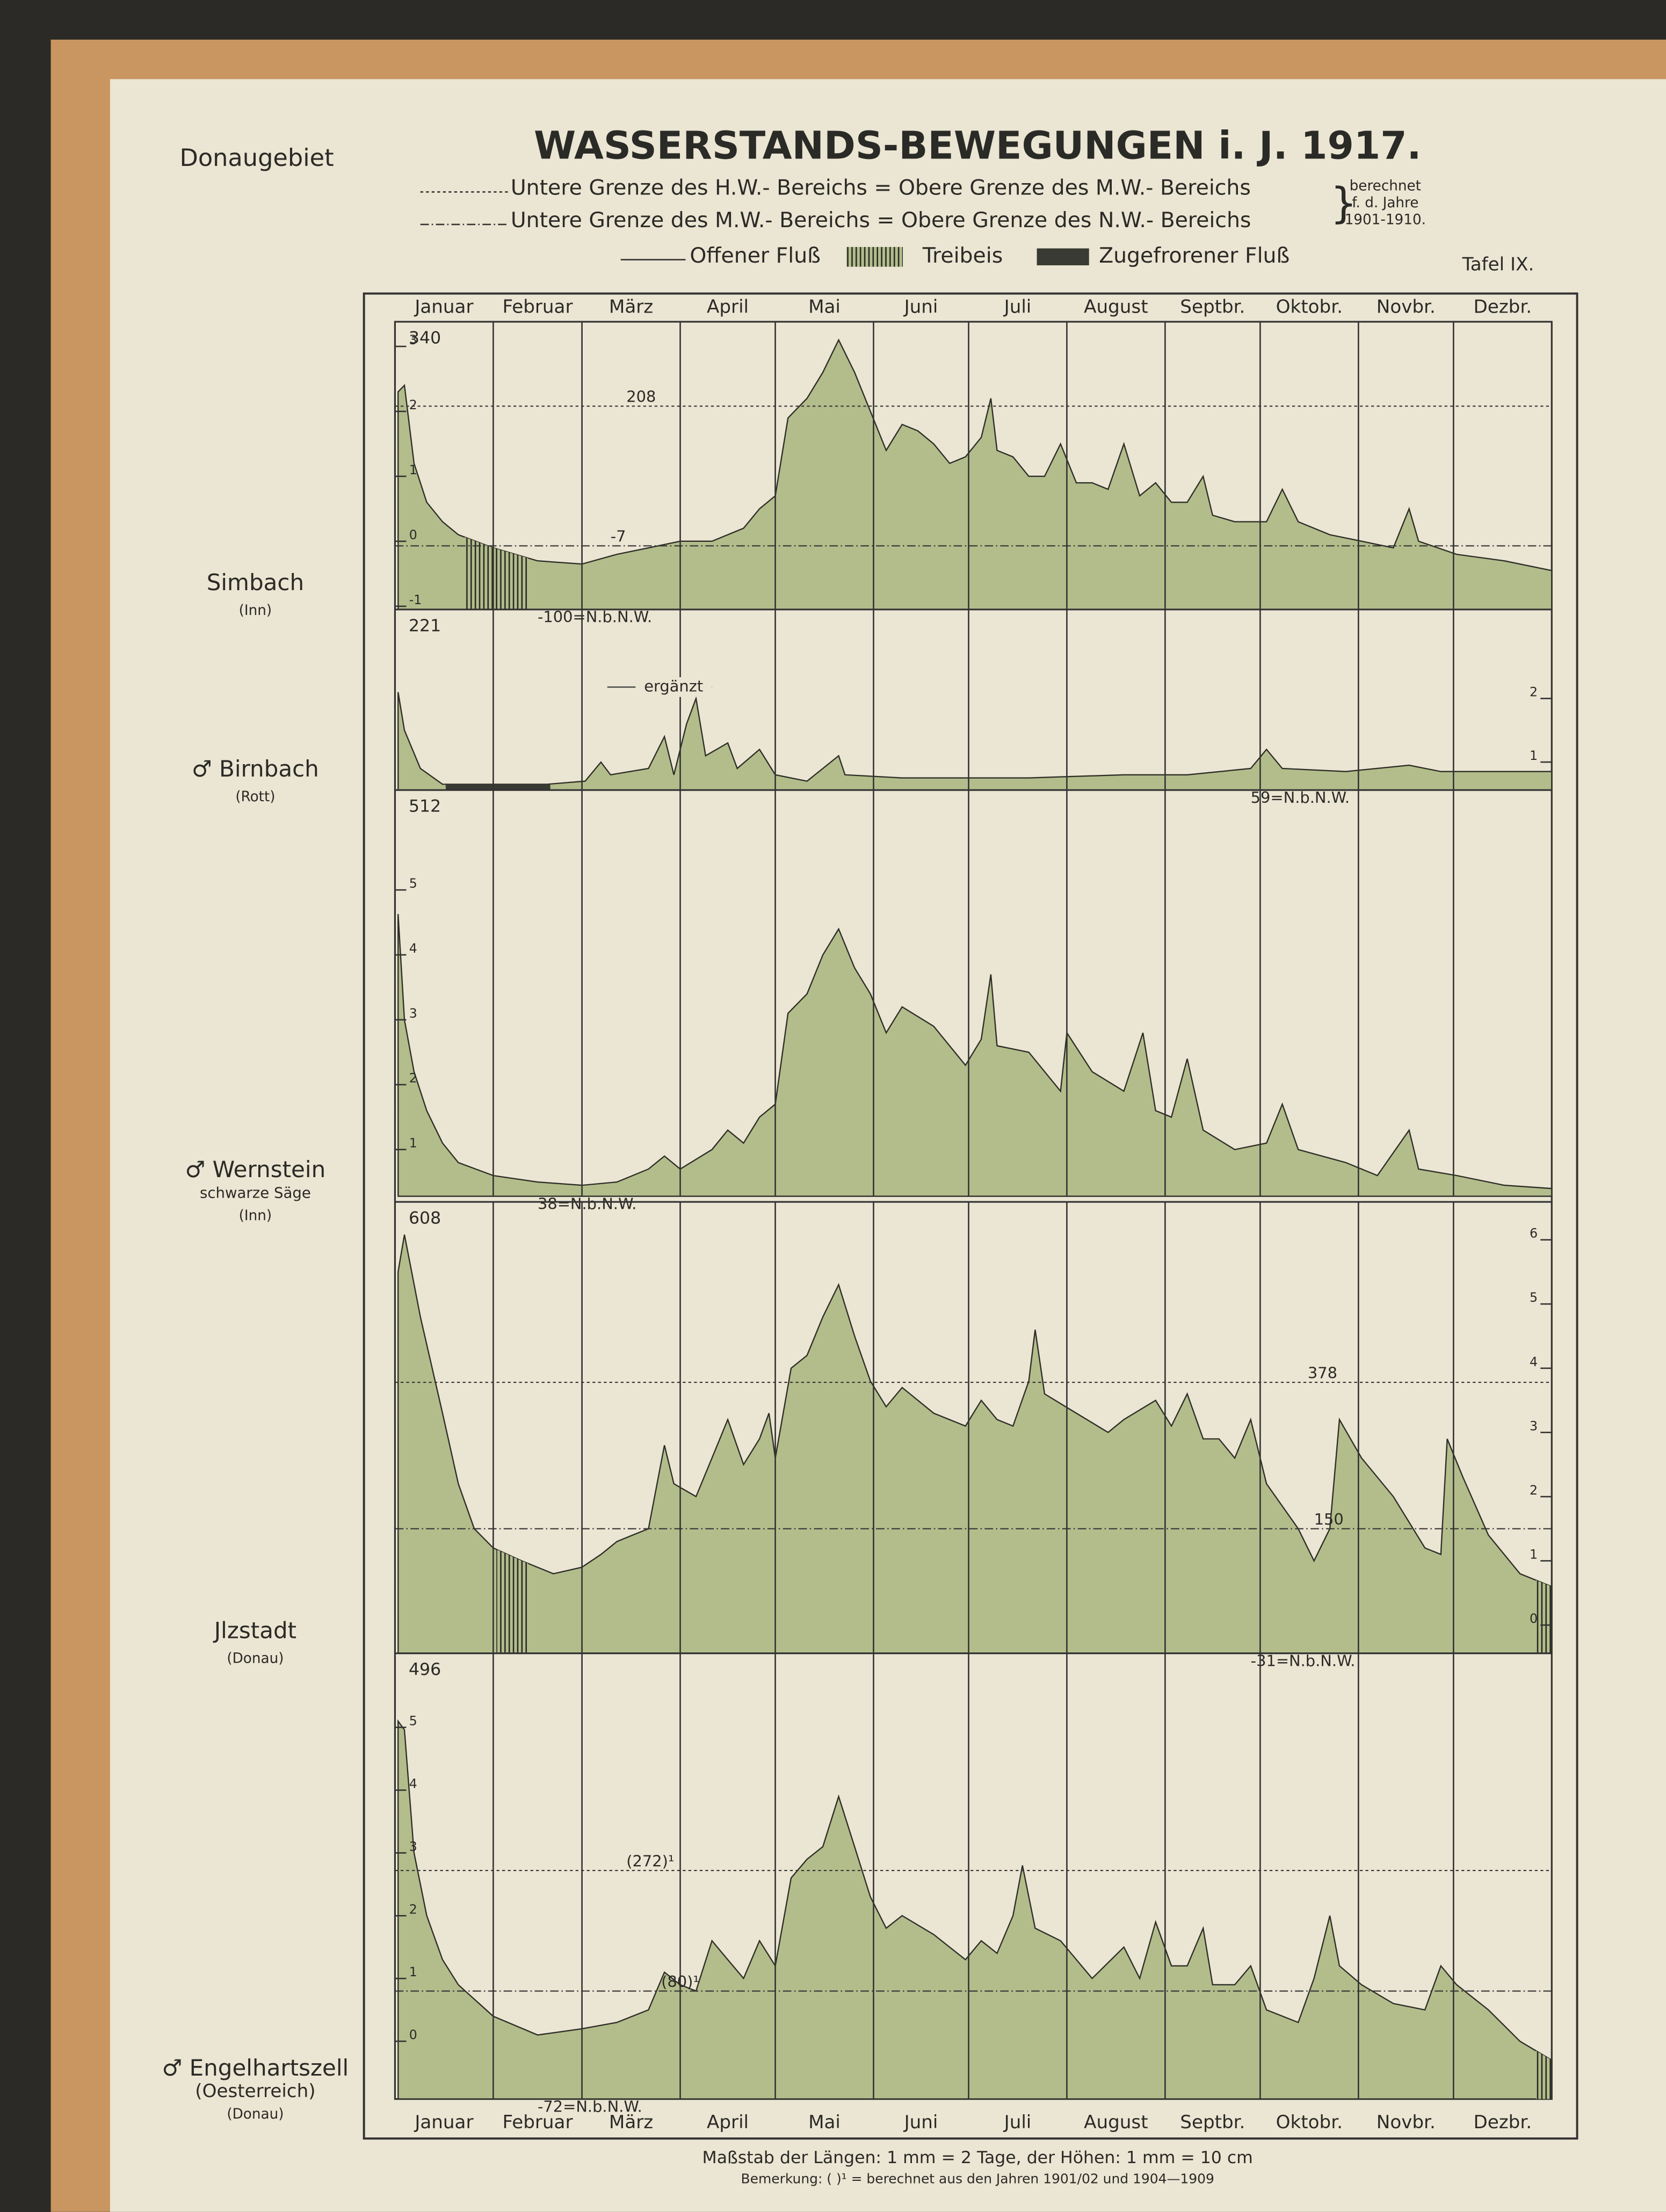  I want to click on peak-label: 221, so click(425, 625).